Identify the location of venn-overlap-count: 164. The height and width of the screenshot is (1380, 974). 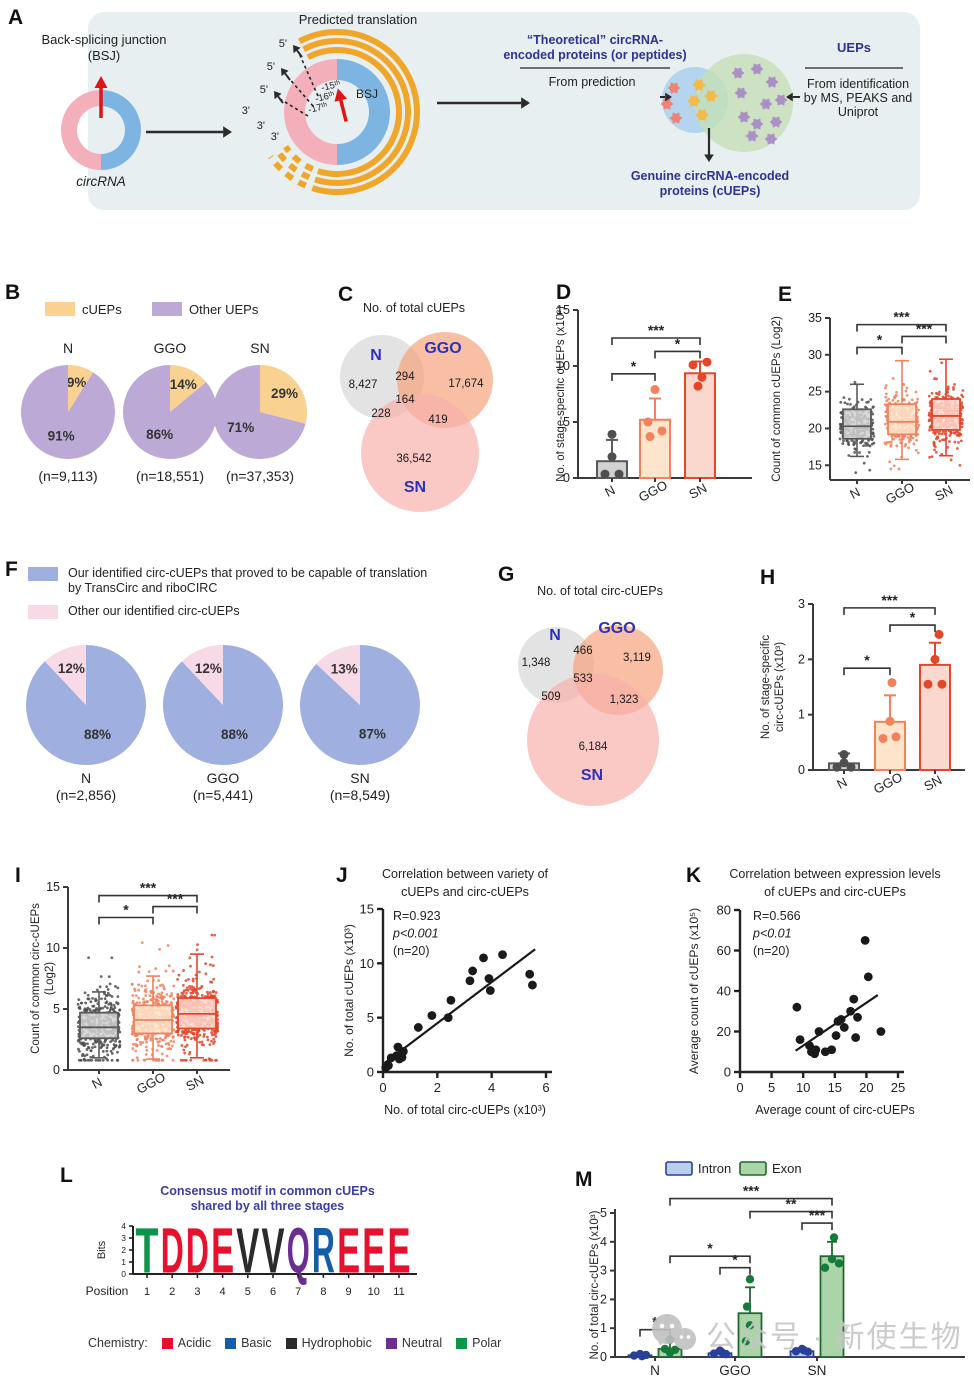
(405, 400).